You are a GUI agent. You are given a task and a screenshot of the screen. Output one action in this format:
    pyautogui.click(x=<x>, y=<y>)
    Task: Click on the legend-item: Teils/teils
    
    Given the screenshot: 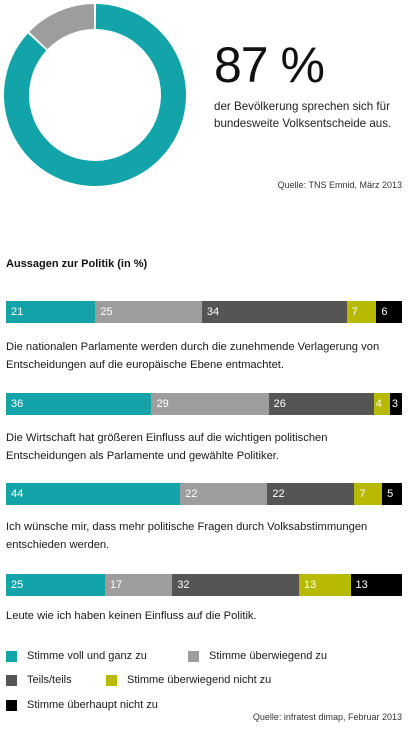 What is the action you would take?
    pyautogui.click(x=39, y=680)
    